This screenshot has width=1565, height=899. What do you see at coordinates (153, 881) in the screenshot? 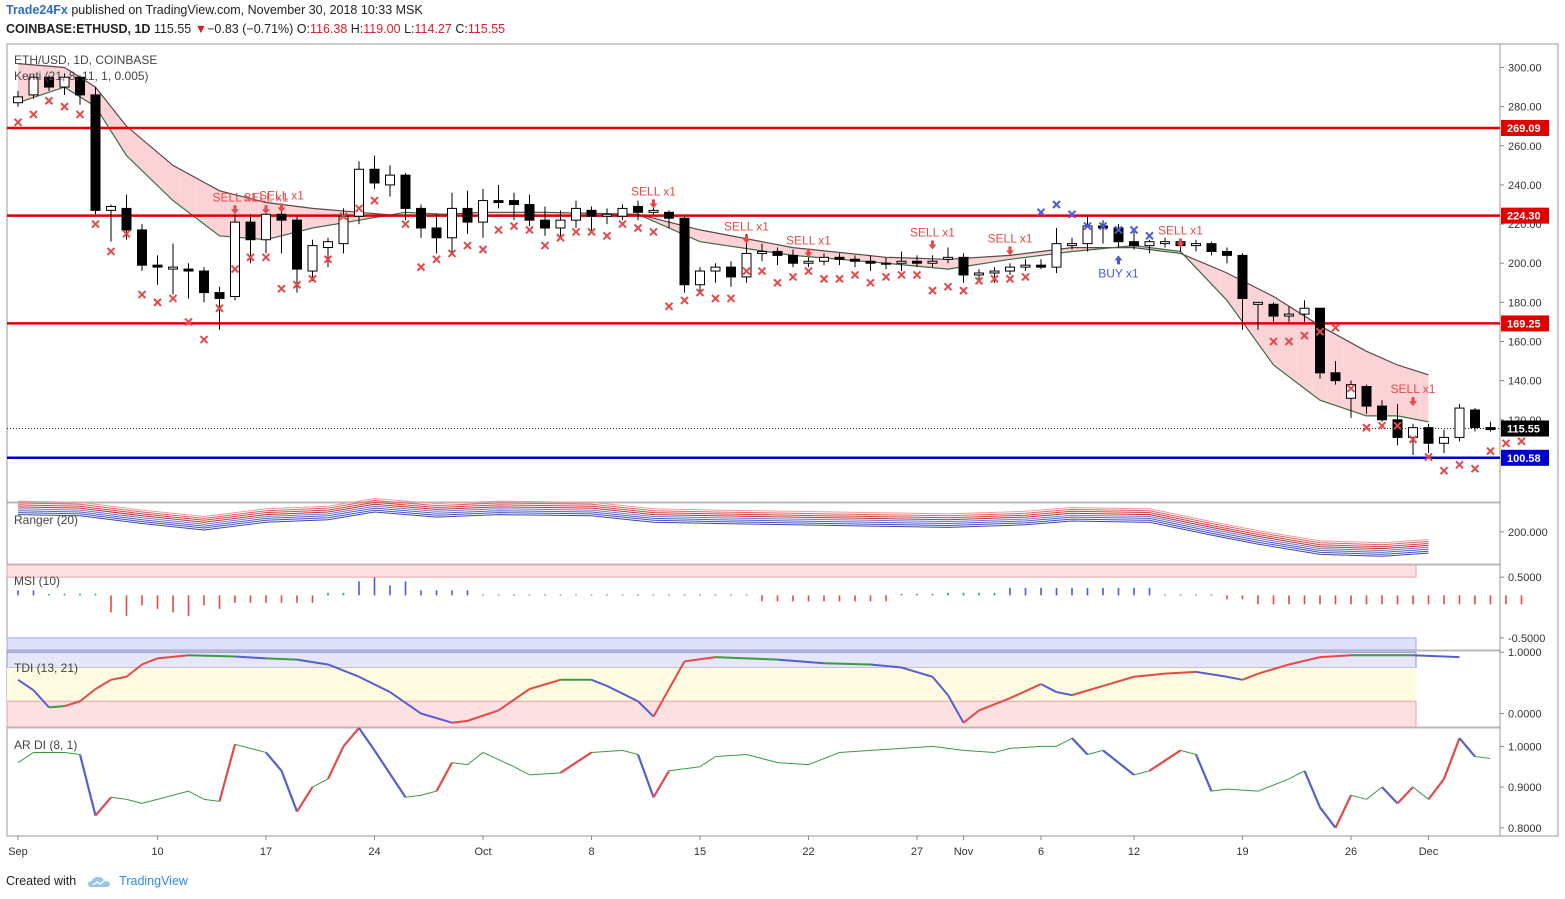
I see `tradingview-brand: TradingView` at bounding box center [153, 881].